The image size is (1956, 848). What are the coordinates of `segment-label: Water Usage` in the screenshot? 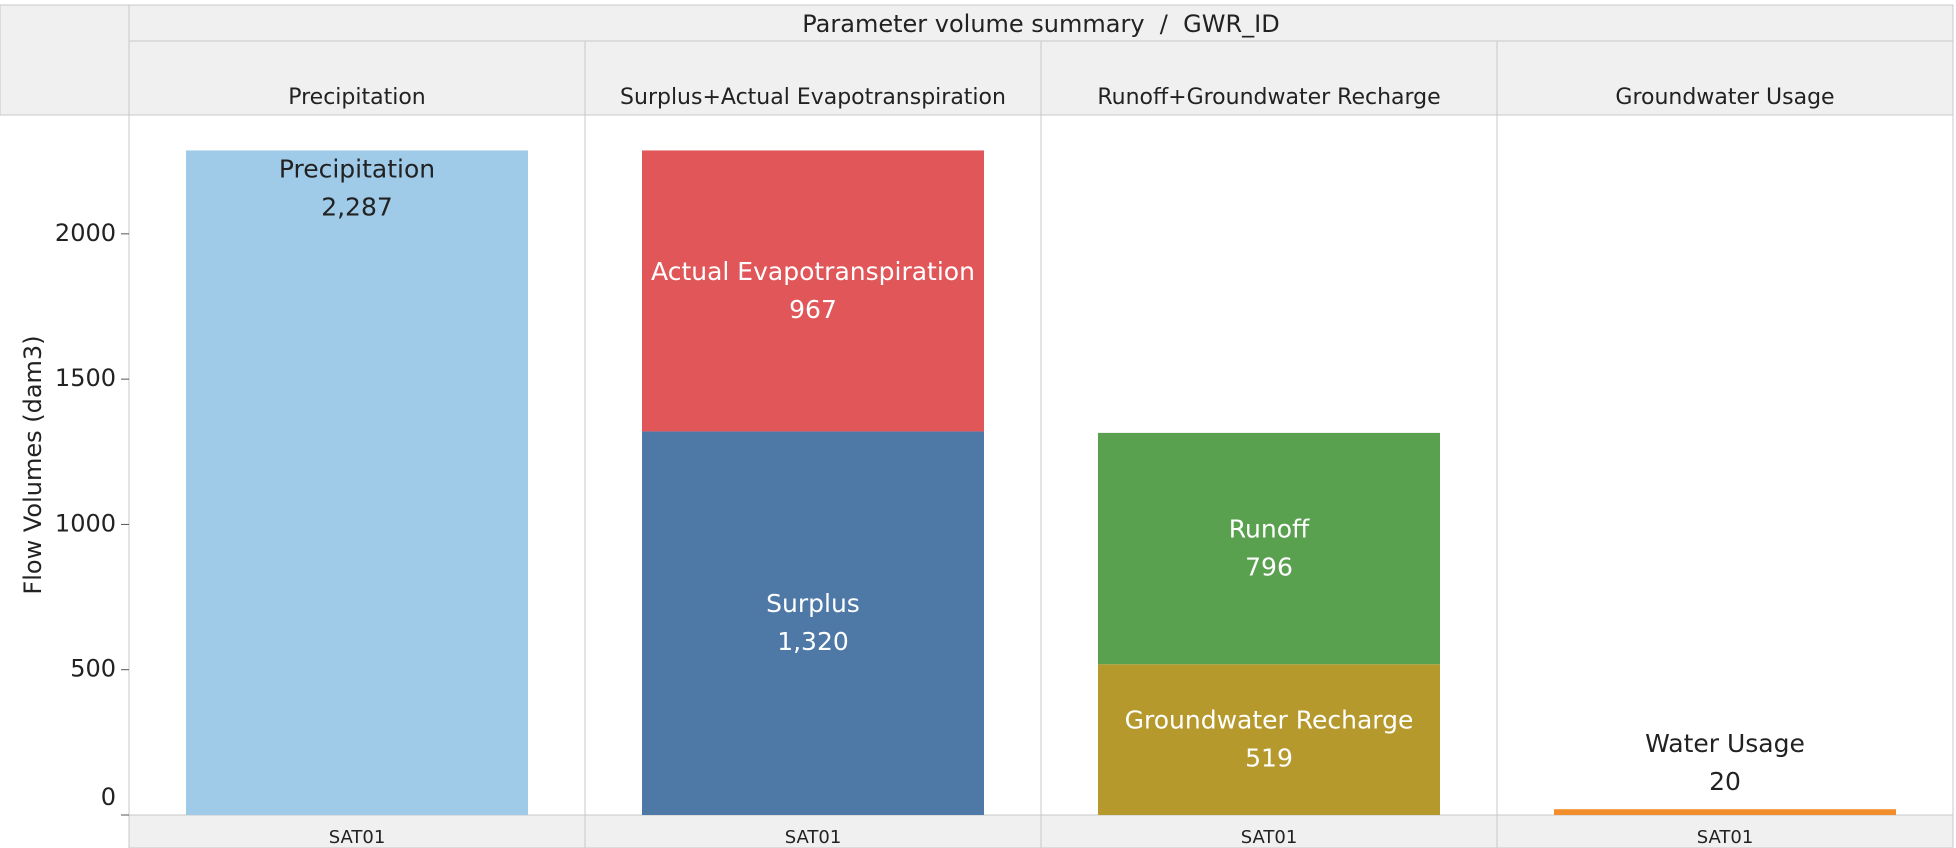 It's located at (1725, 743).